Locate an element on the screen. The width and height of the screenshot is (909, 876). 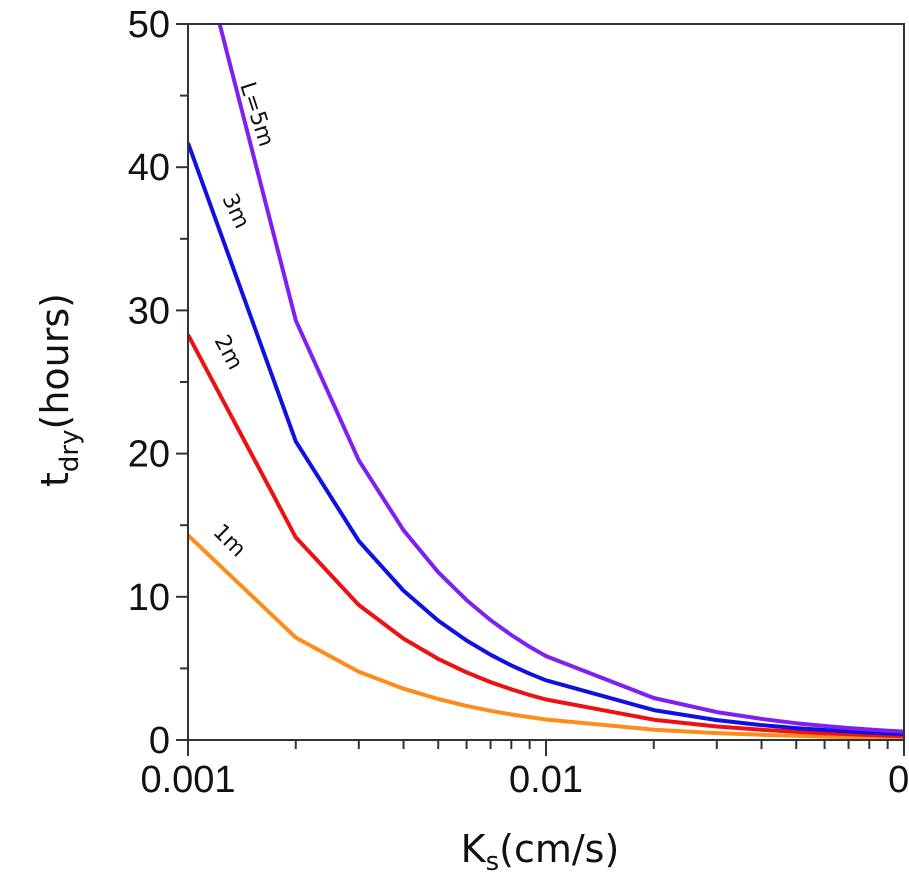
x-tick-label: 0.001 is located at coordinates (187, 780).